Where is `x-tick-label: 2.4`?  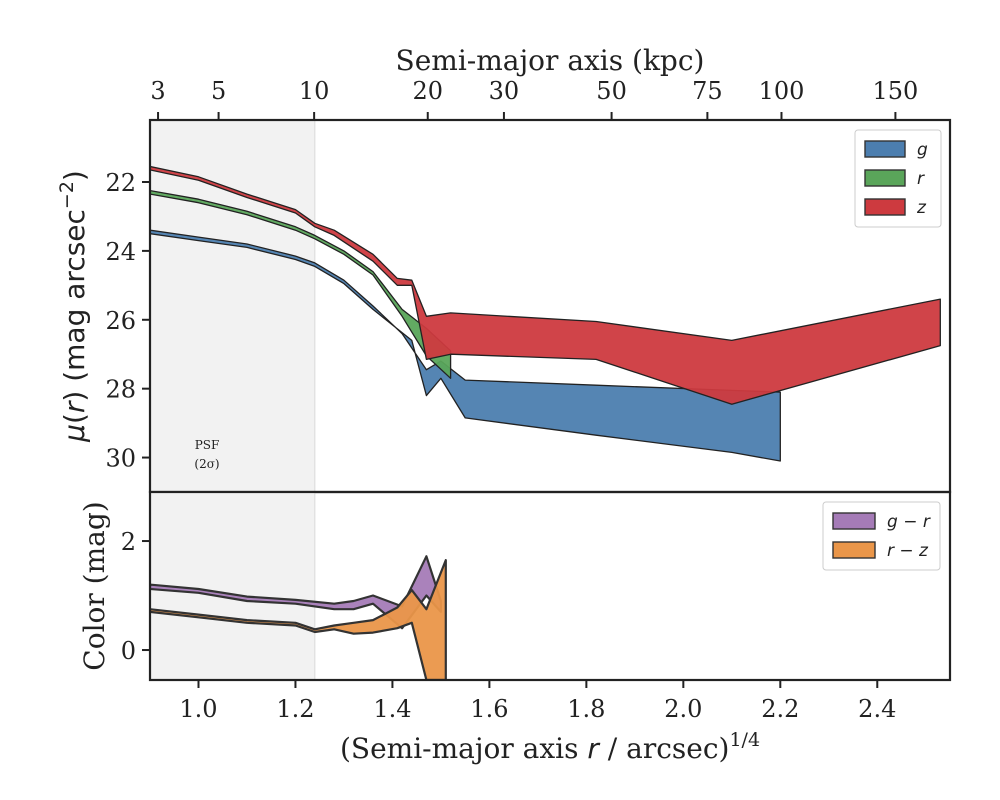
x-tick-label: 2.4 is located at coordinates (877, 709).